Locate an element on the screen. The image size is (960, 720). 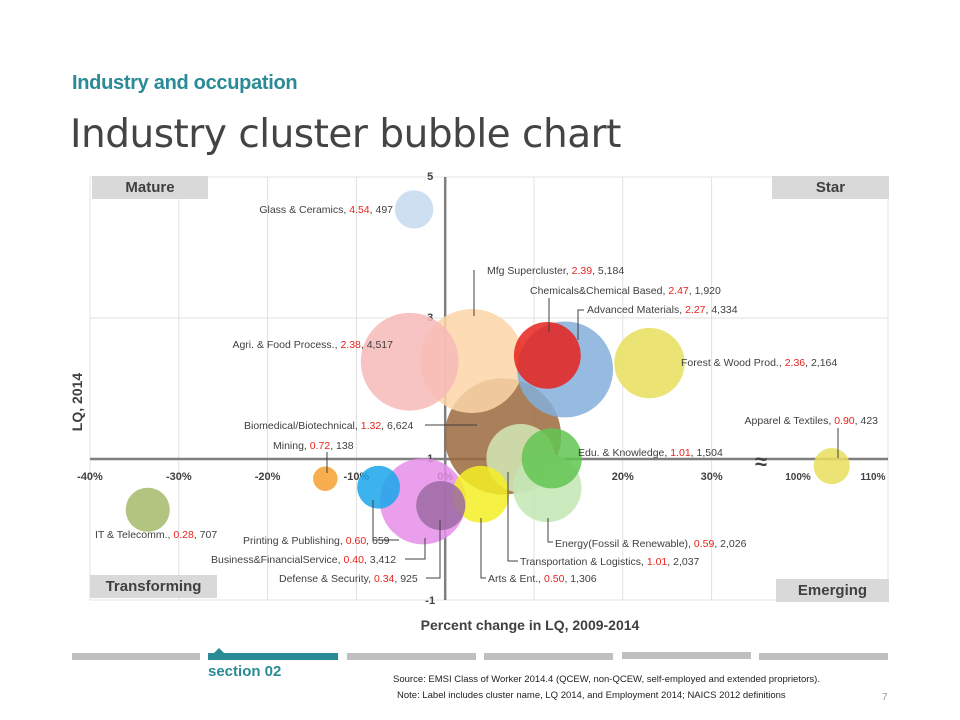
bubble-forest-wood-prod is located at coordinates (649, 363).